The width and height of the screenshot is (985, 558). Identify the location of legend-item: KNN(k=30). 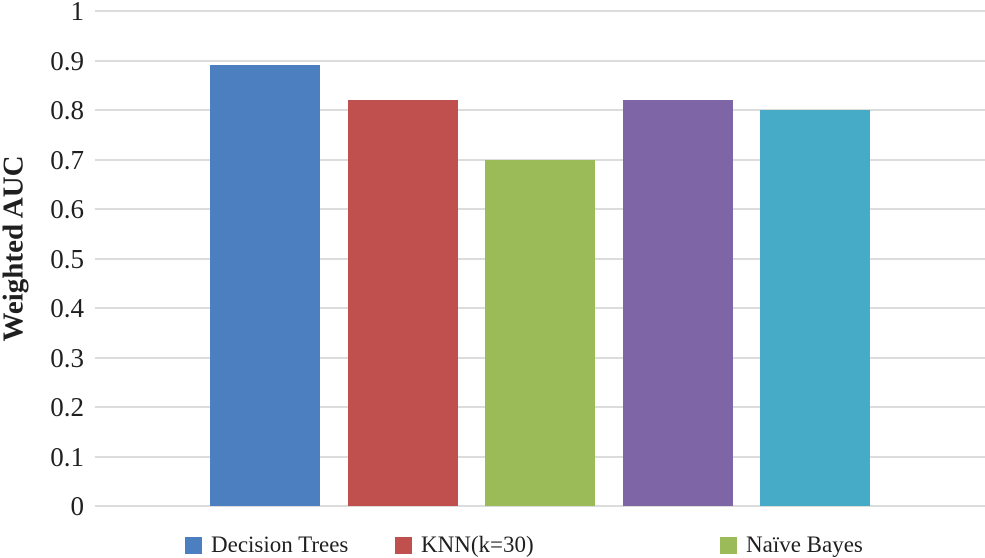
(464, 545).